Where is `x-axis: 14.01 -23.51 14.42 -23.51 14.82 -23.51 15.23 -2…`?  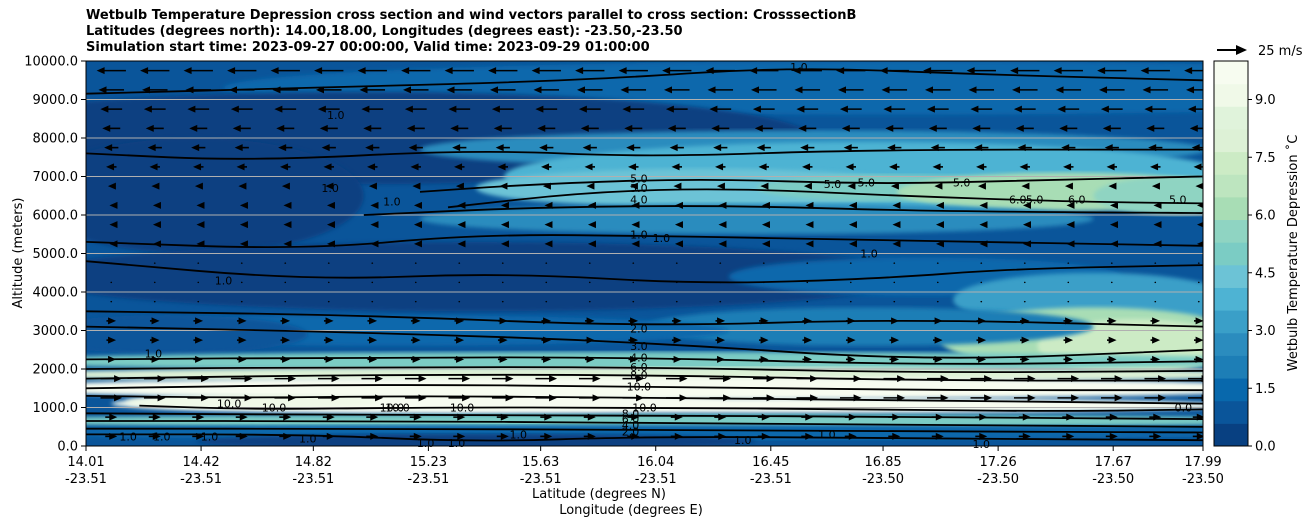 x-axis: 14.01 -23.51 14.42 -23.51 14.82 -23.51 15.23 -2… is located at coordinates (644, 466).